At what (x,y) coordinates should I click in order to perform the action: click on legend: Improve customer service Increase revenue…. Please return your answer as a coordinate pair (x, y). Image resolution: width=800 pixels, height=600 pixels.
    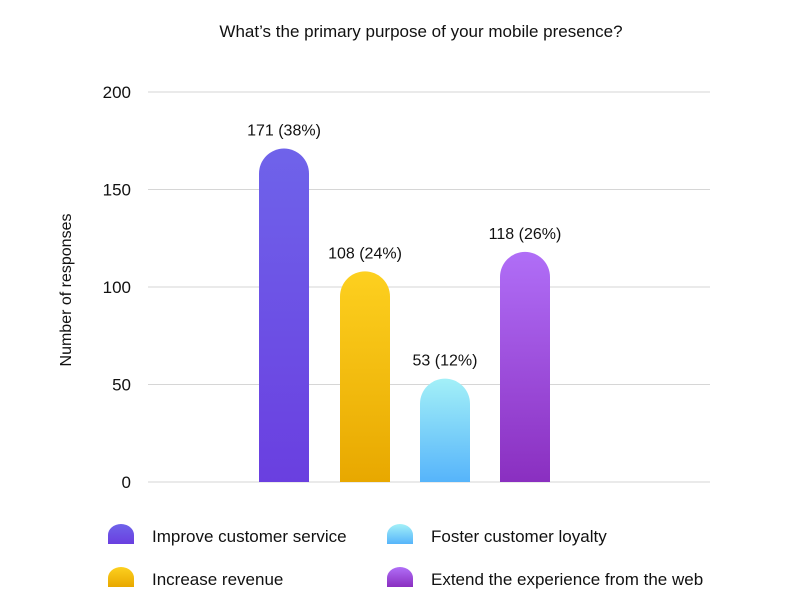
    Looking at the image, I should click on (405, 556).